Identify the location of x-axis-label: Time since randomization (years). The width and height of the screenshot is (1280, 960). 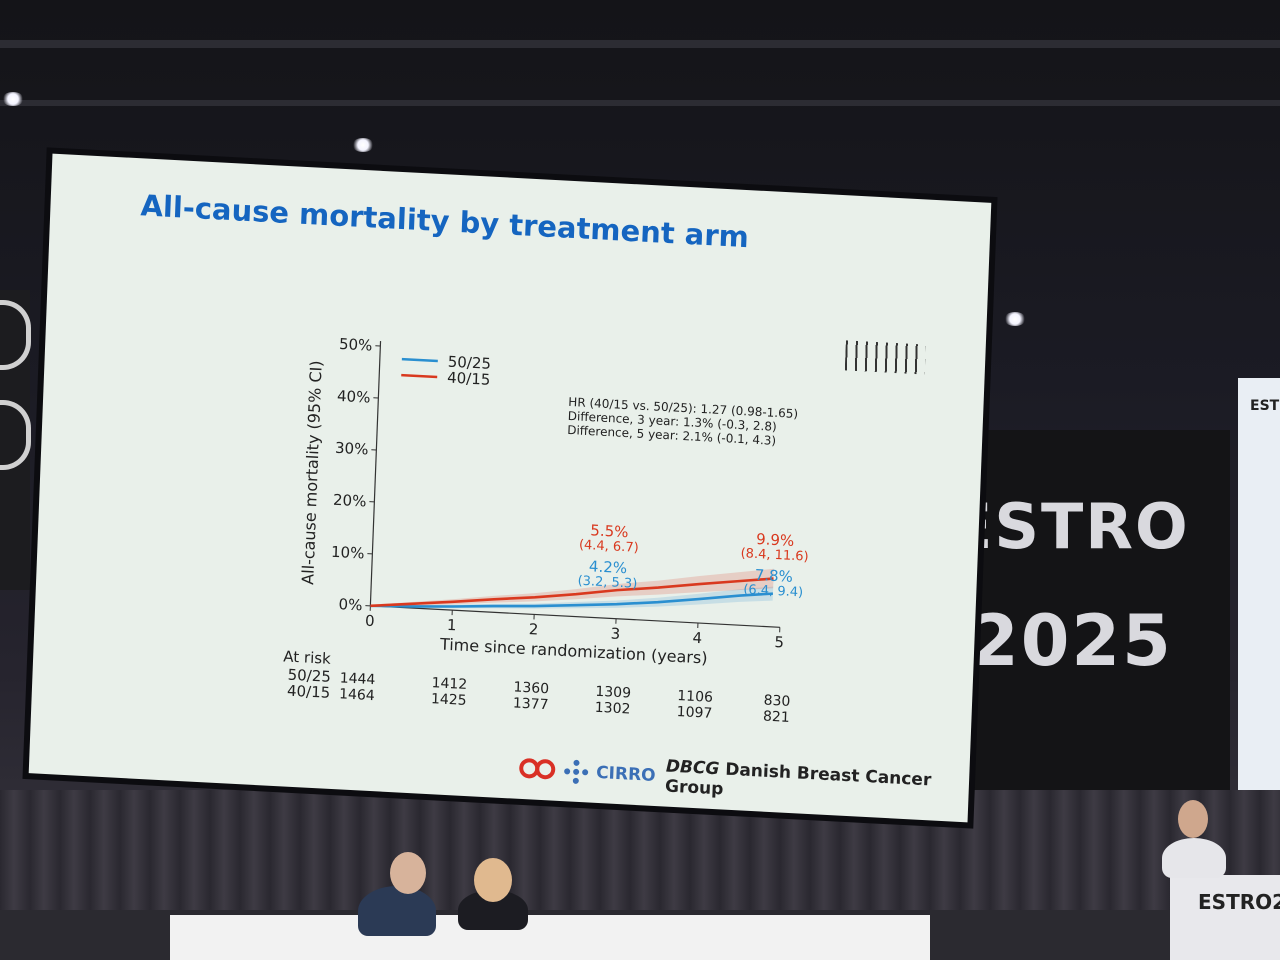
(573, 650).